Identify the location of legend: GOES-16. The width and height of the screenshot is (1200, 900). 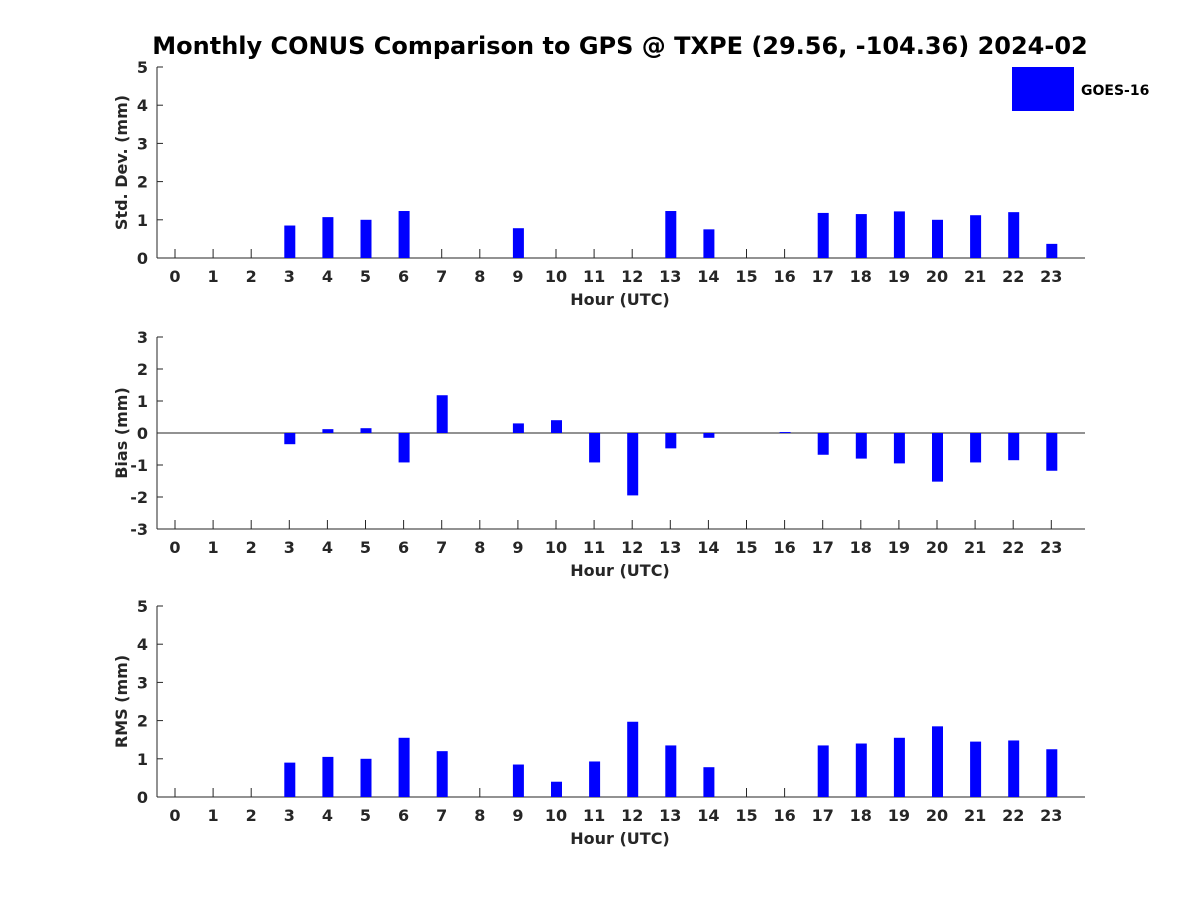
(1080, 89).